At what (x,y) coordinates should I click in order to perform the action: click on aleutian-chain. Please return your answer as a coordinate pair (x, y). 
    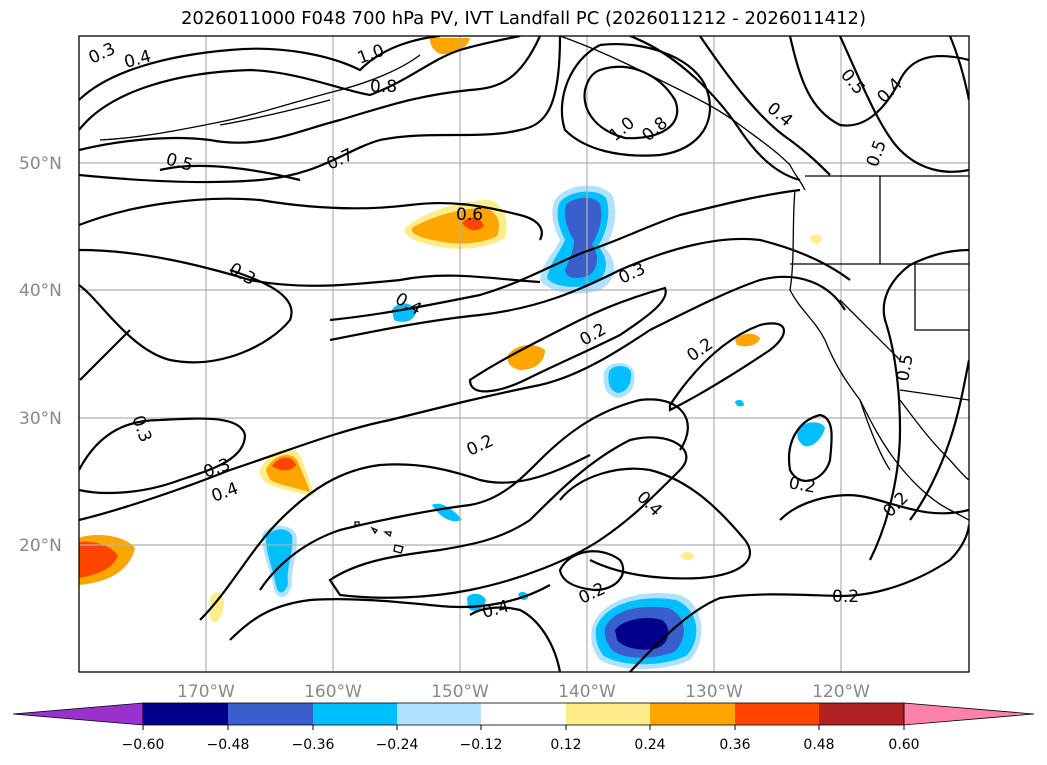
    Looking at the image, I should click on (260, 97).